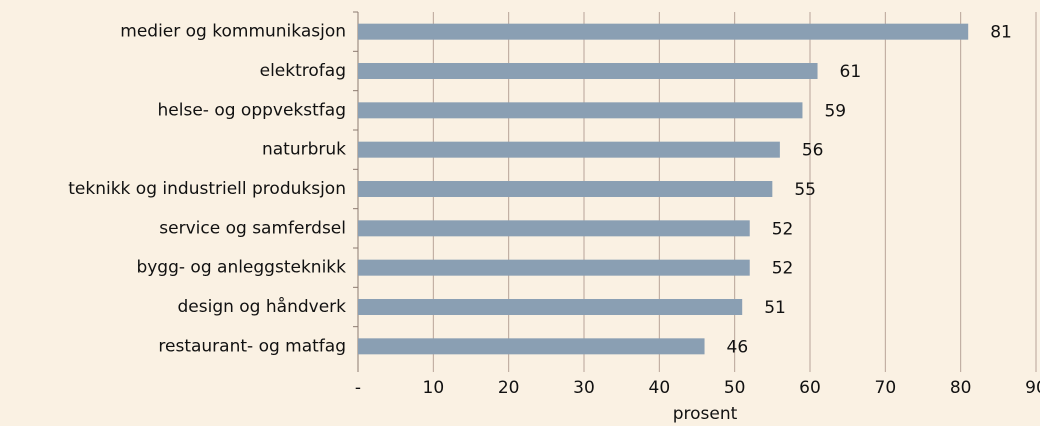 The image size is (1040, 426). I want to click on value-label: 61, so click(851, 72).